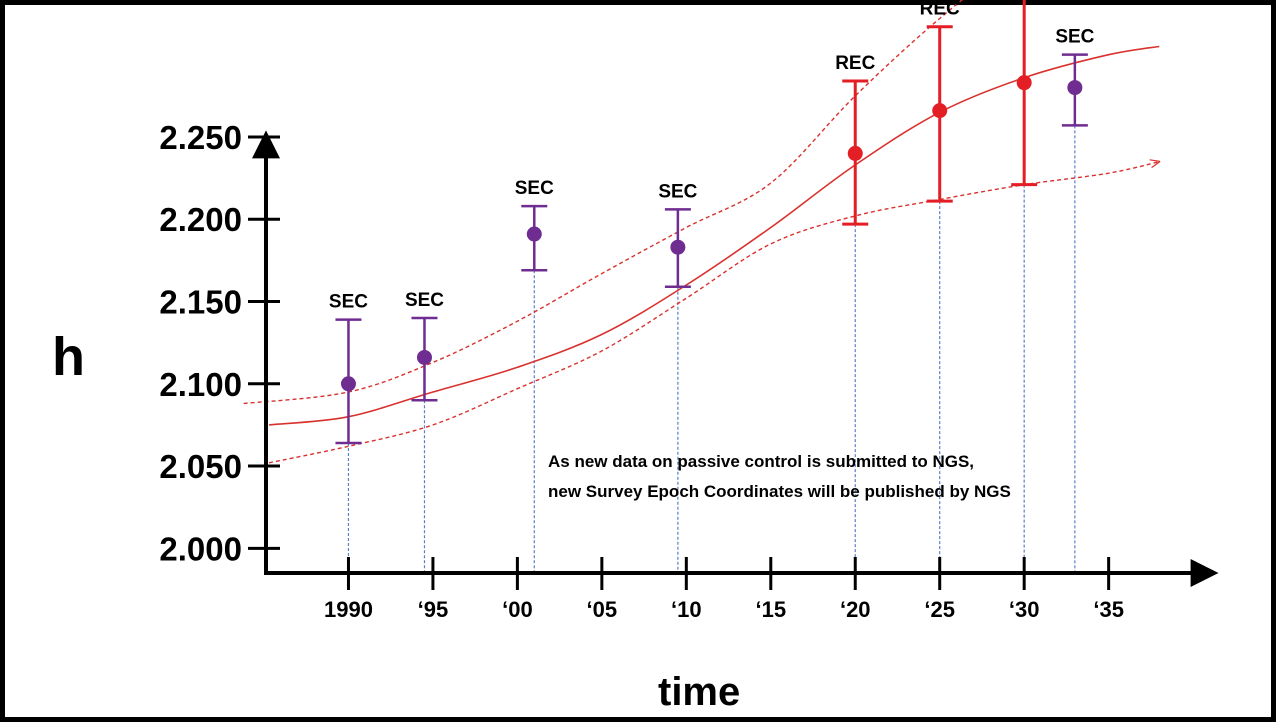  I want to click on x-tick-label: ‘20, so click(855, 609).